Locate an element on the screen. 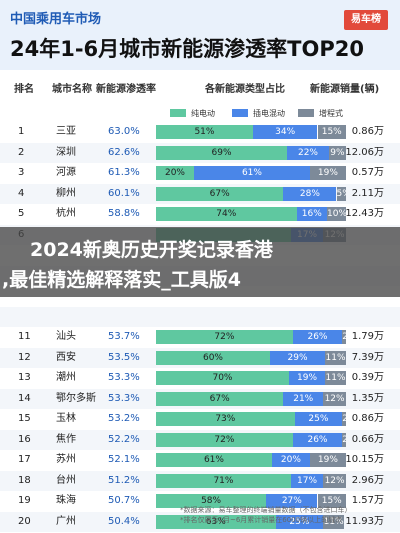  table-row: 1 三亚 63.0% 51% 34% 15% 0.86万 is located at coordinates (200, 132).